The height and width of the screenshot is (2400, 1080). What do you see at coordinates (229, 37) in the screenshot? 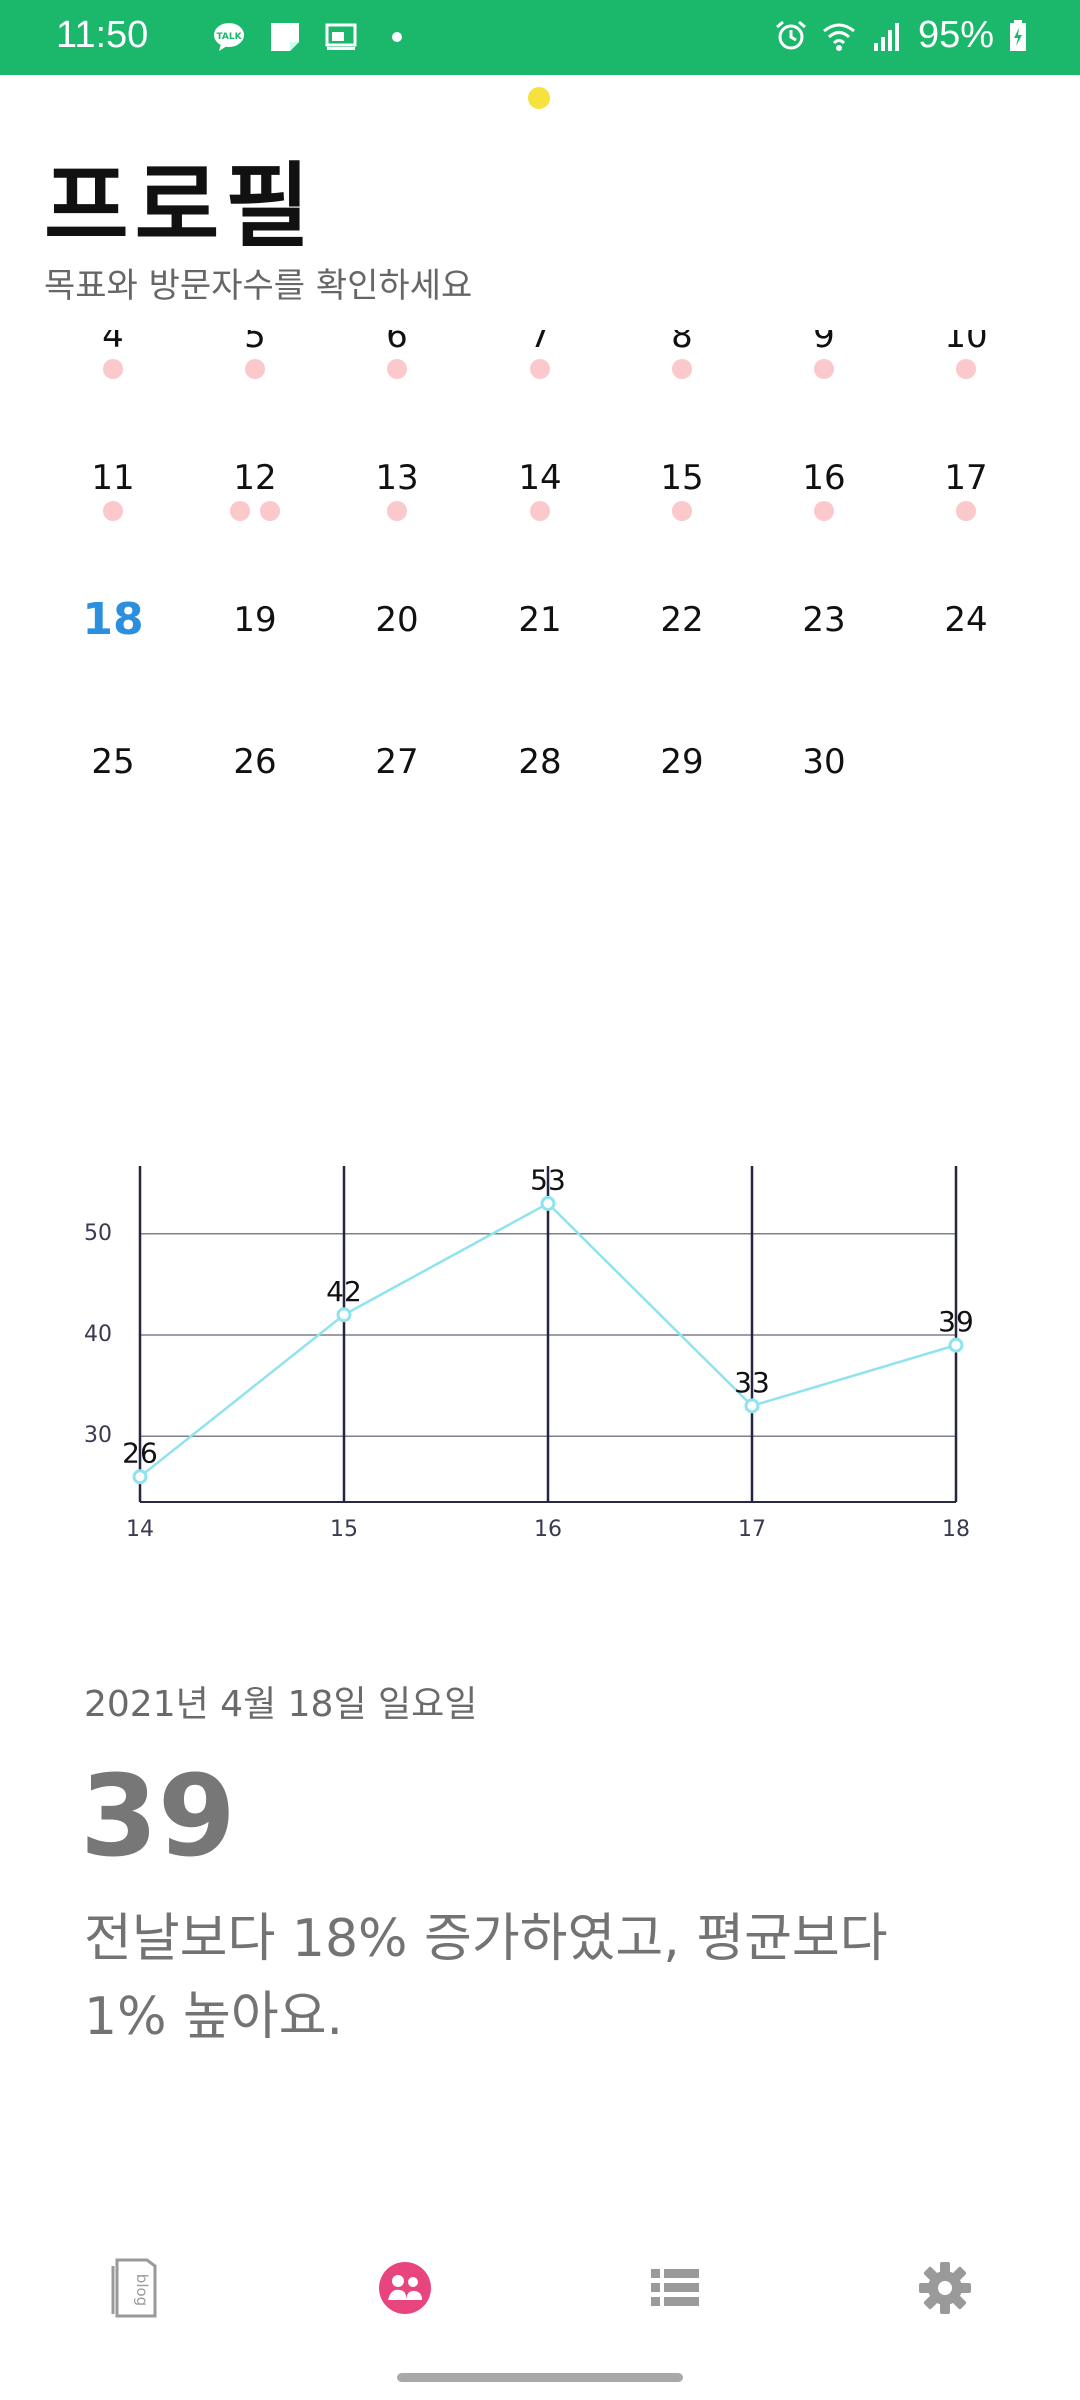
I see `svg-text: TALK` at bounding box center [229, 37].